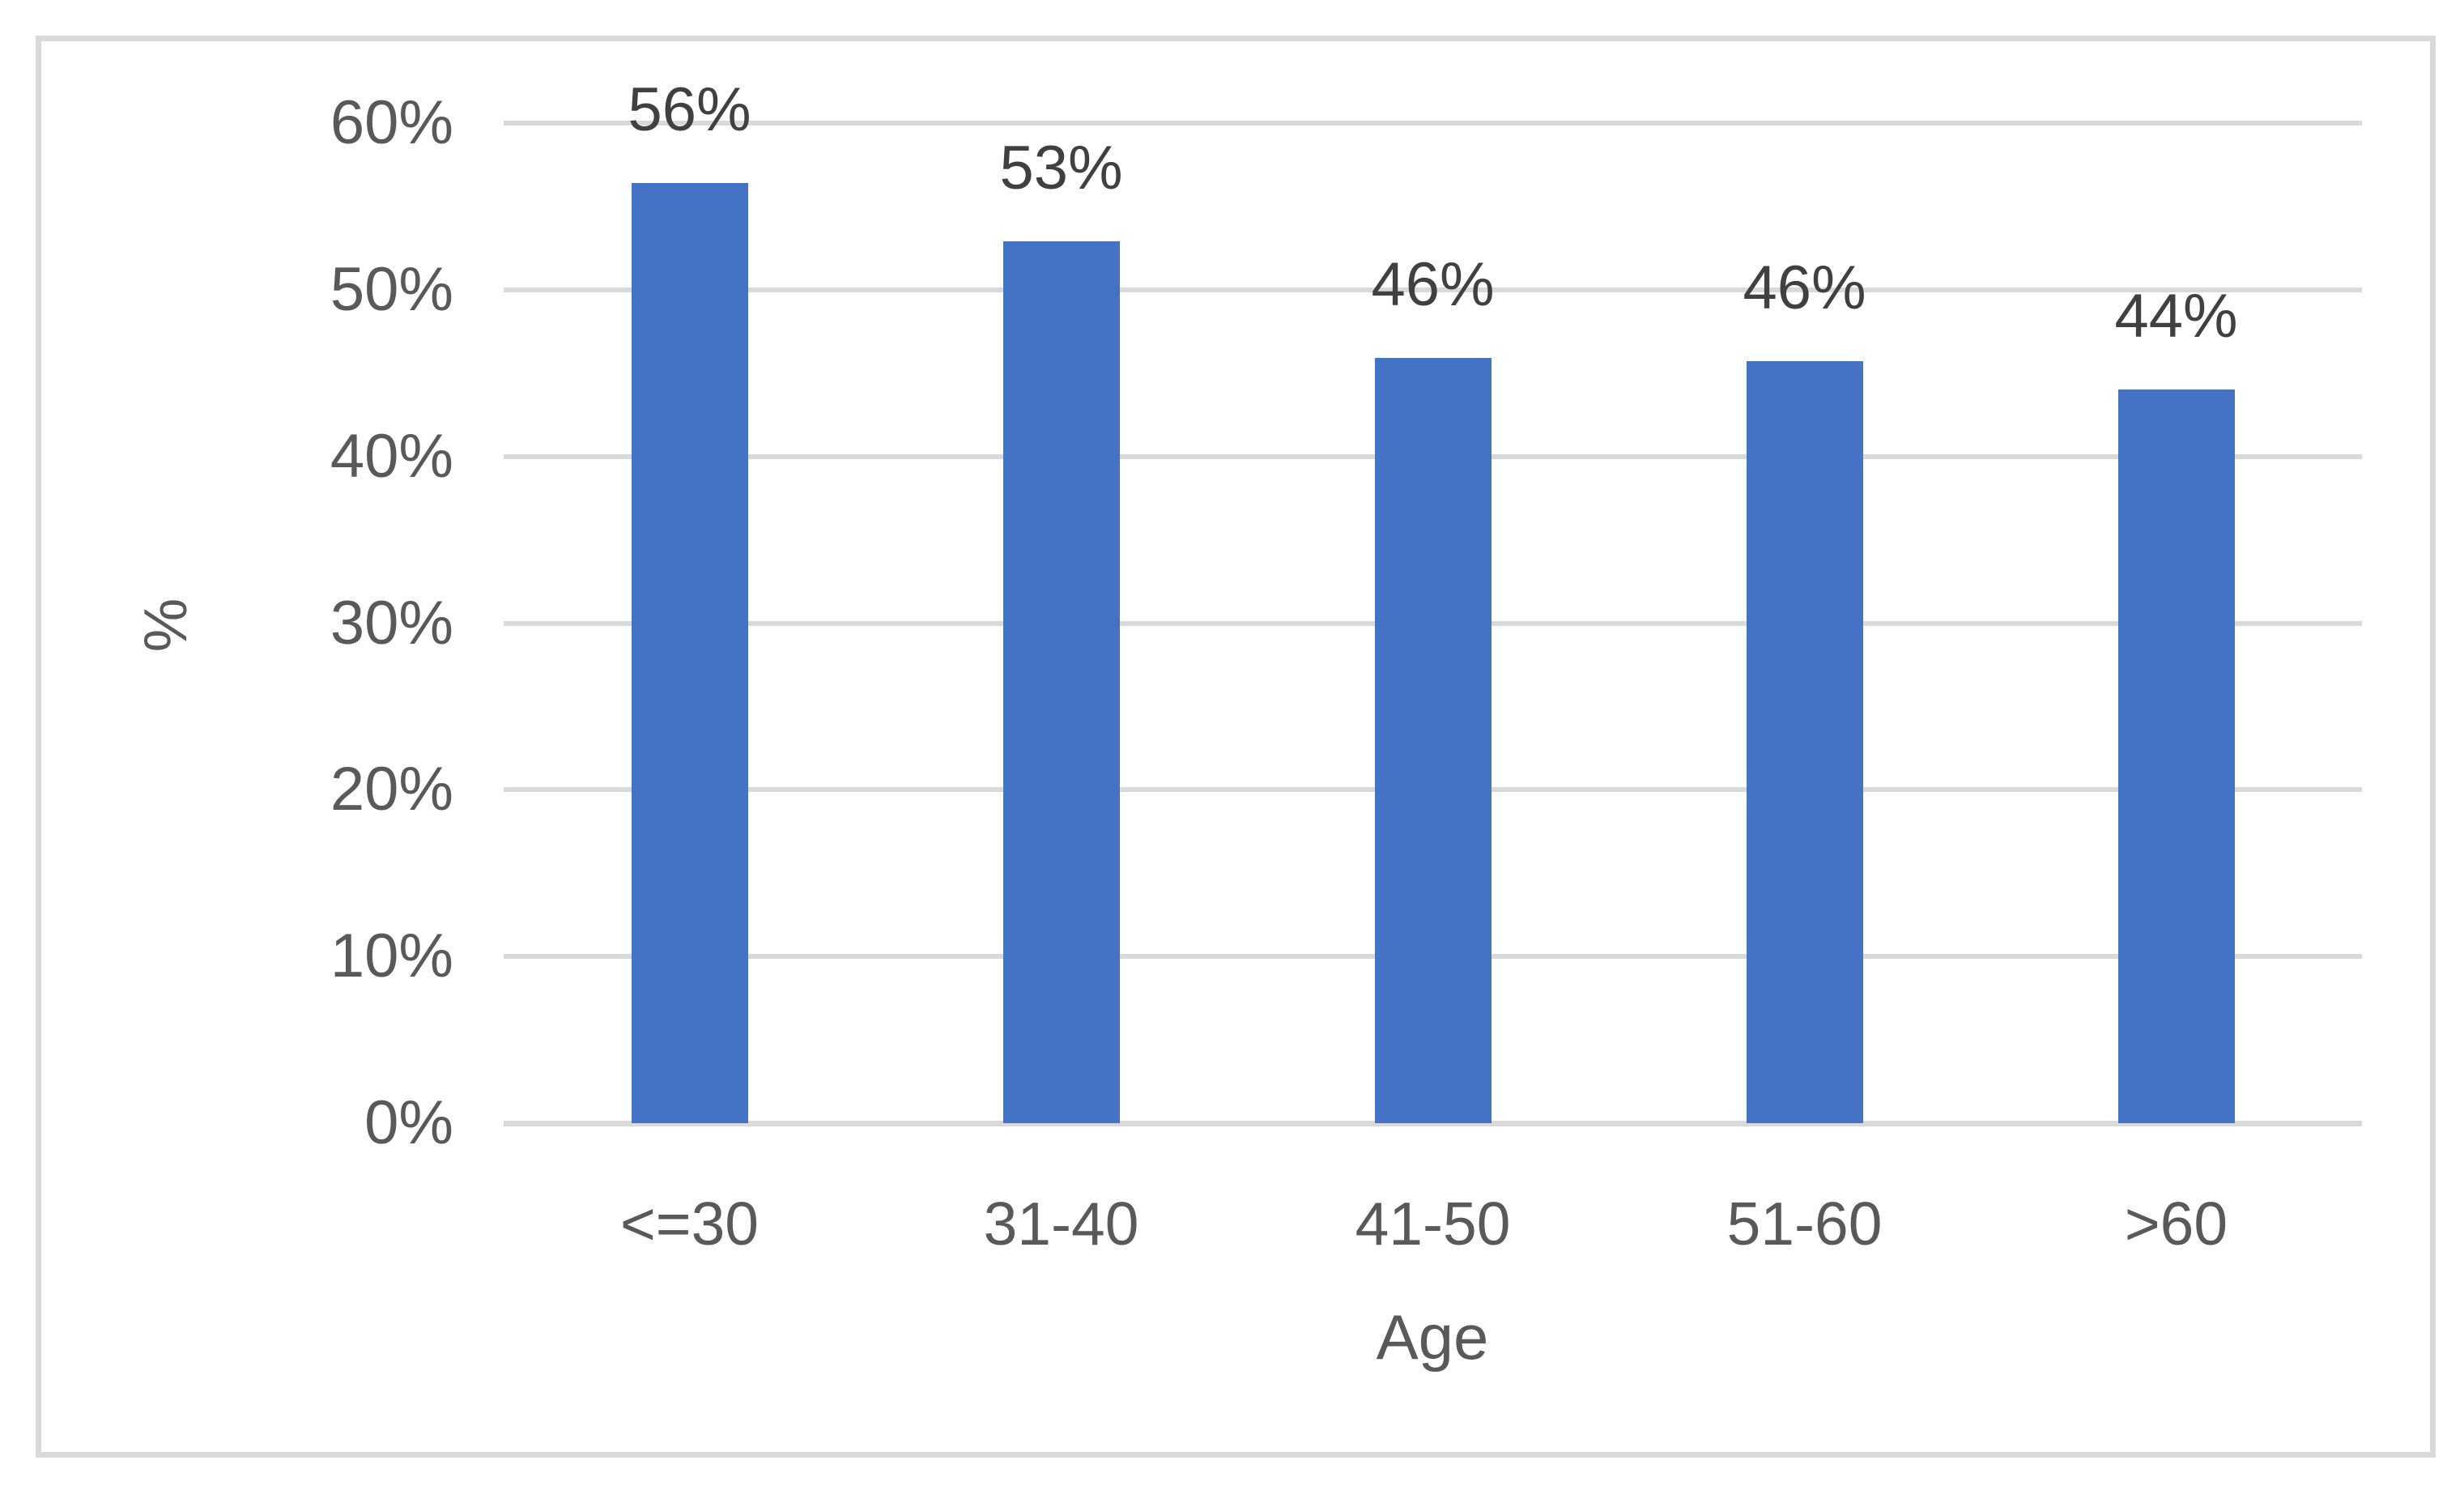 The width and height of the screenshot is (2464, 1490). I want to click on y-tick-label: 30%, so click(391, 623).